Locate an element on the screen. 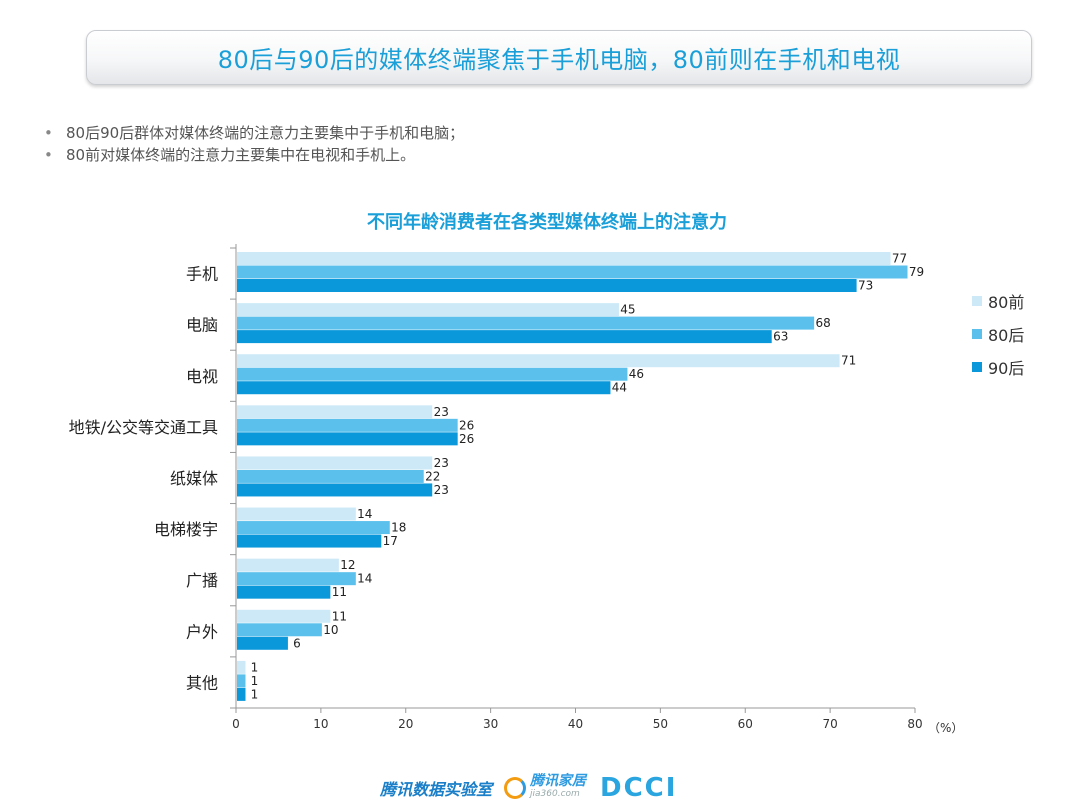 This screenshot has height=810, width=1080. category-label: 纸媒体 is located at coordinates (194, 478).